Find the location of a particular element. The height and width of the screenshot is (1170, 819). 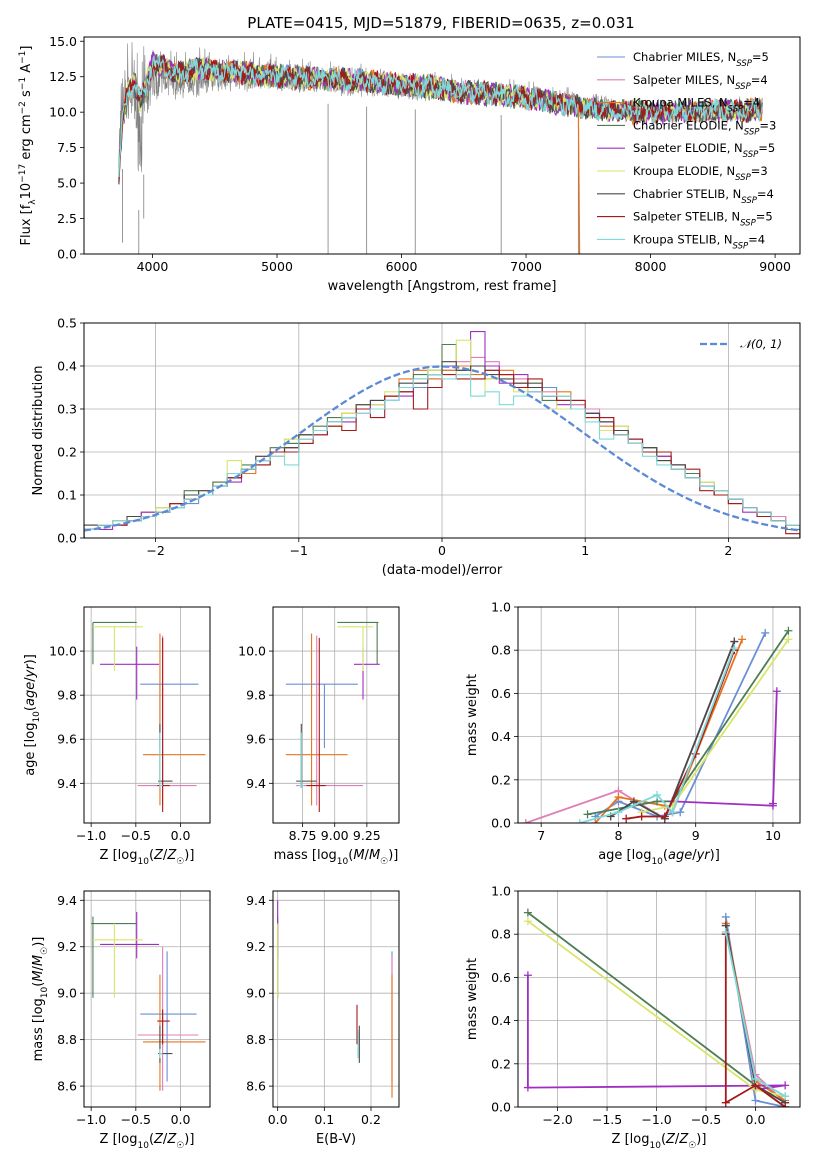

legend-entry: Kroupa ELODIE, NSSP=3 is located at coordinates (700, 173).